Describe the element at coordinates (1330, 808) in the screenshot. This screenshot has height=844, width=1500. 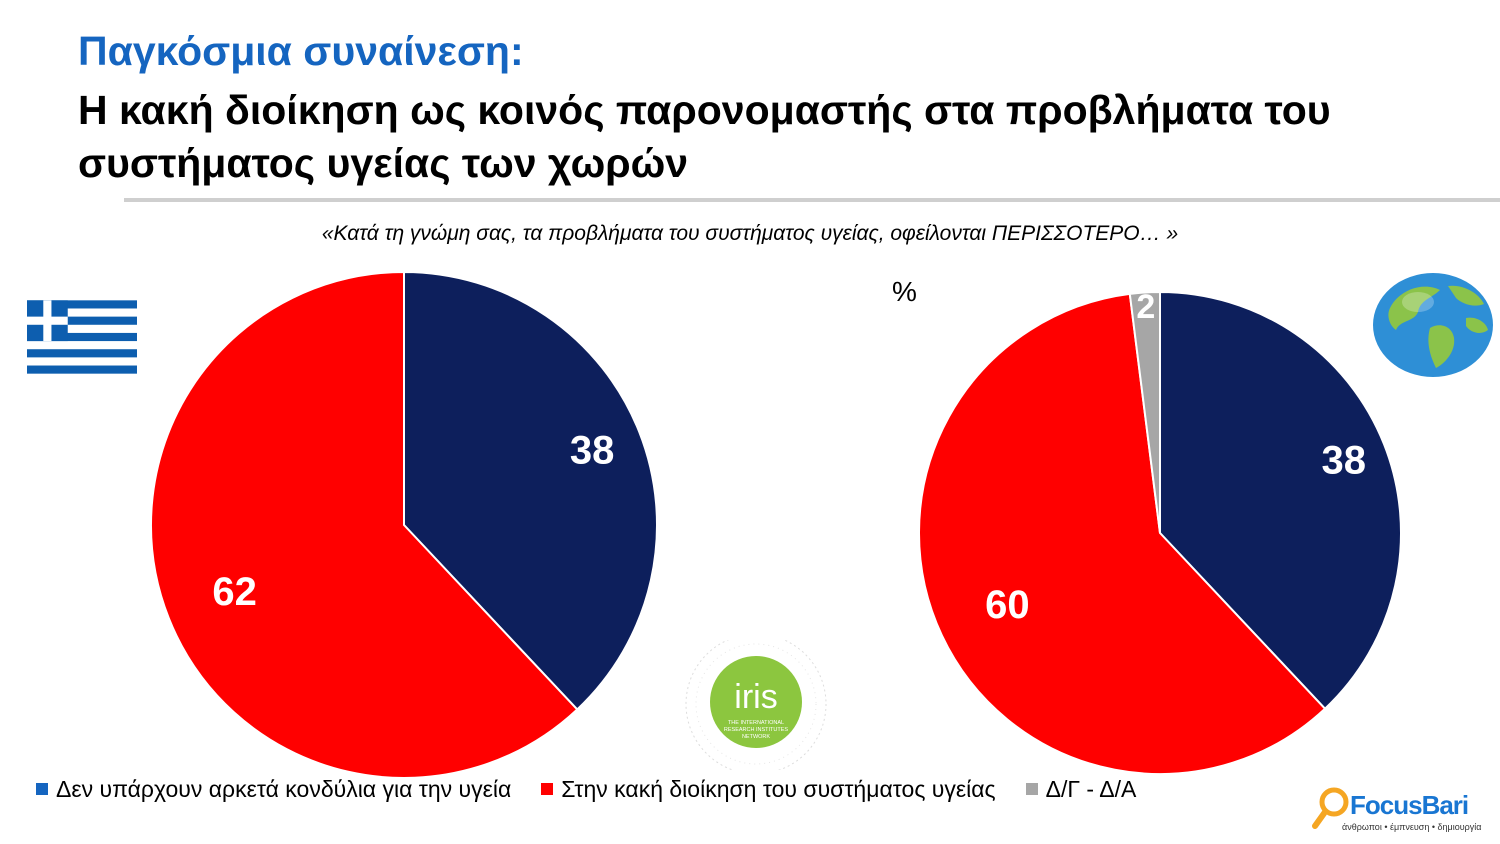
I see `magnifier-icon` at that location.